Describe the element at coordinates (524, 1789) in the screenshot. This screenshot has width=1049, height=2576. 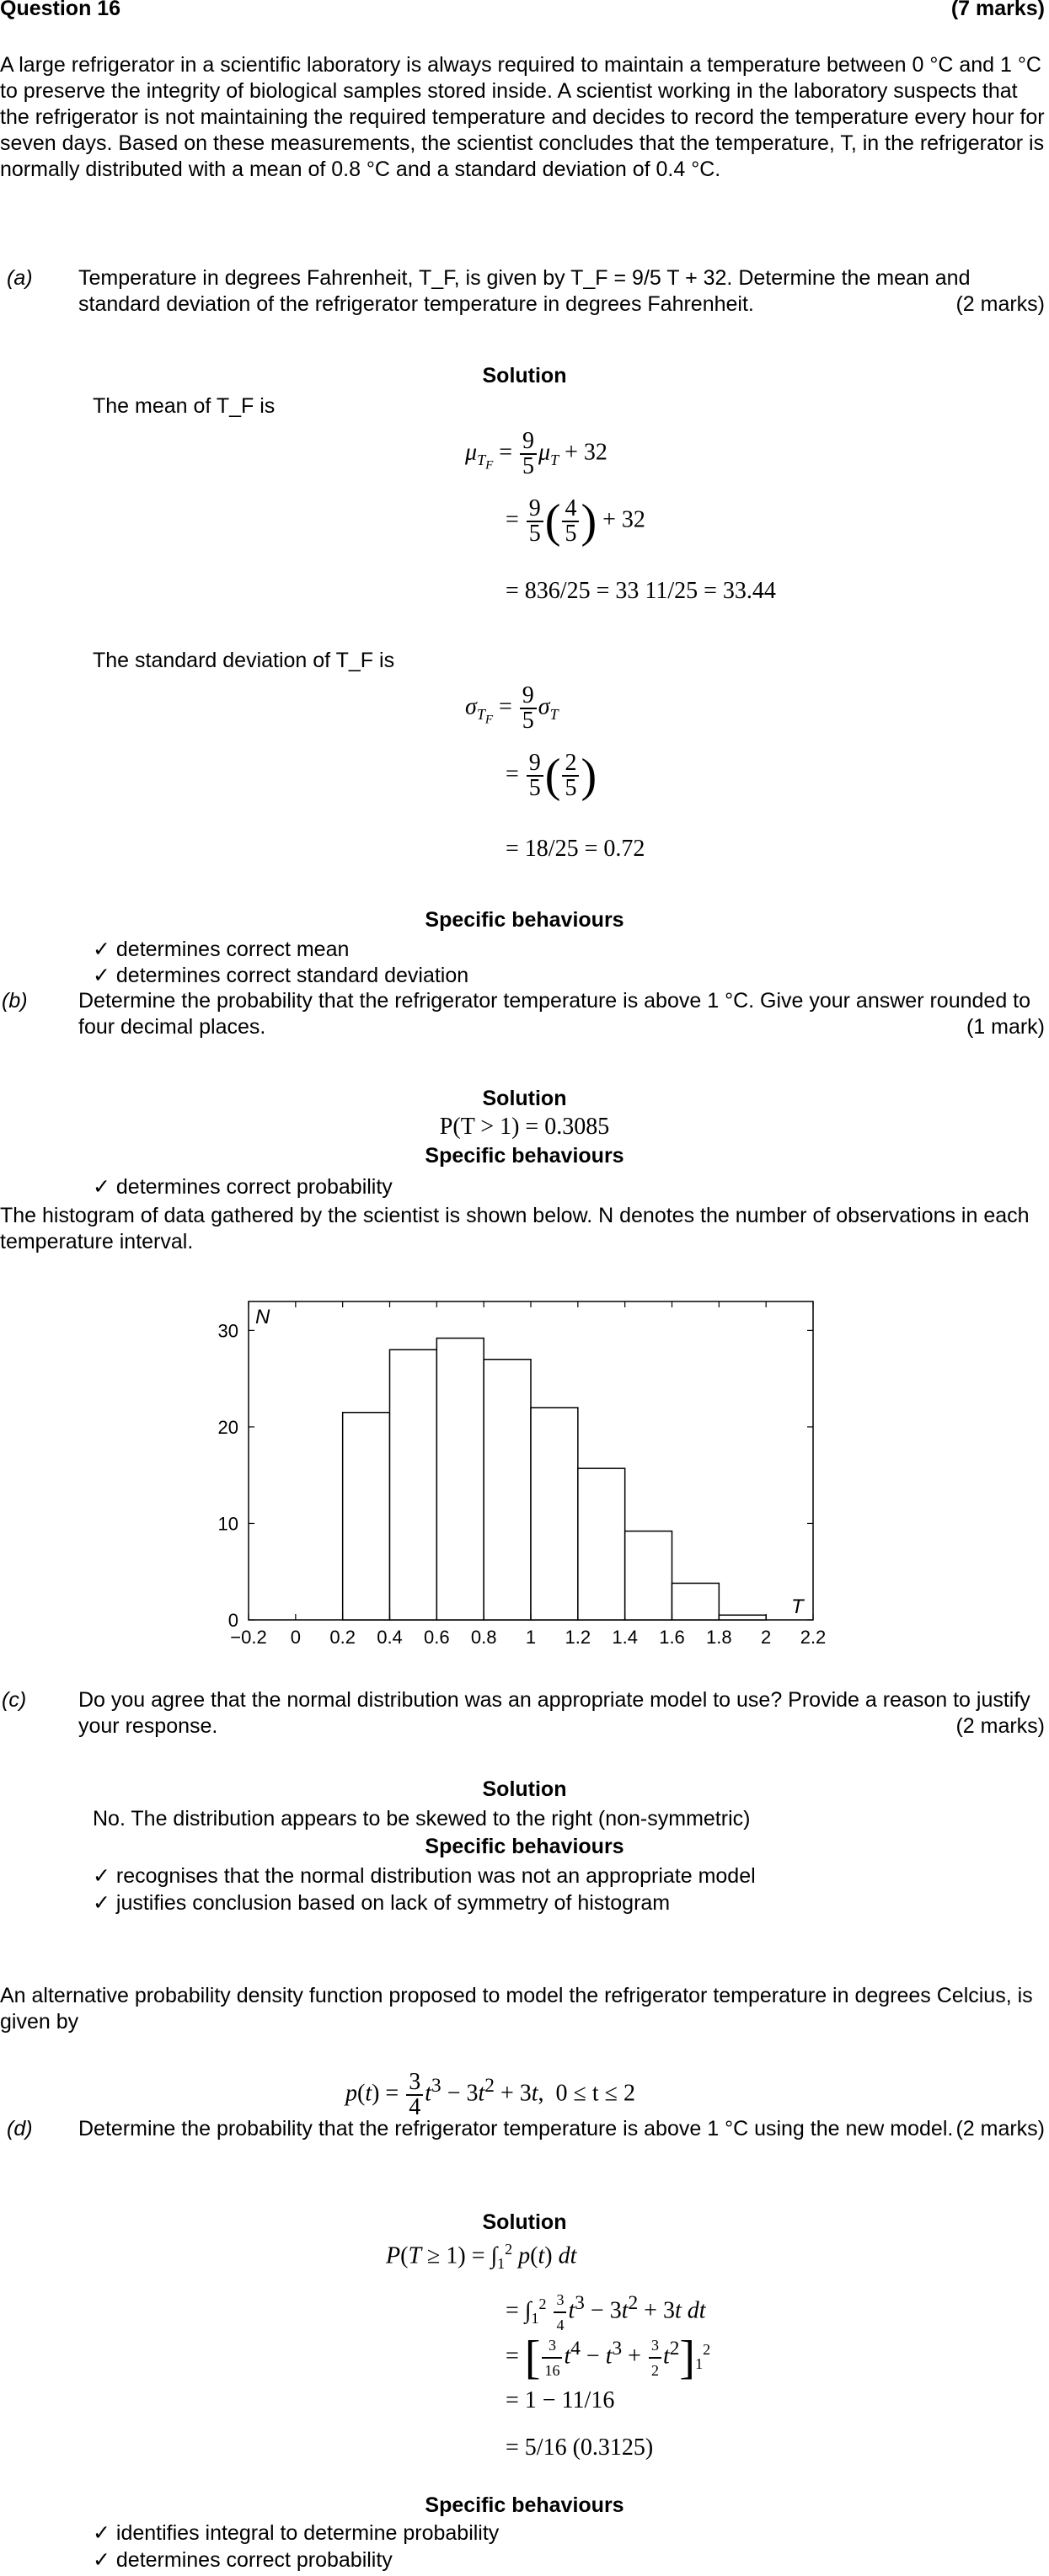
I see `part-c-solution-label: Solution` at that location.